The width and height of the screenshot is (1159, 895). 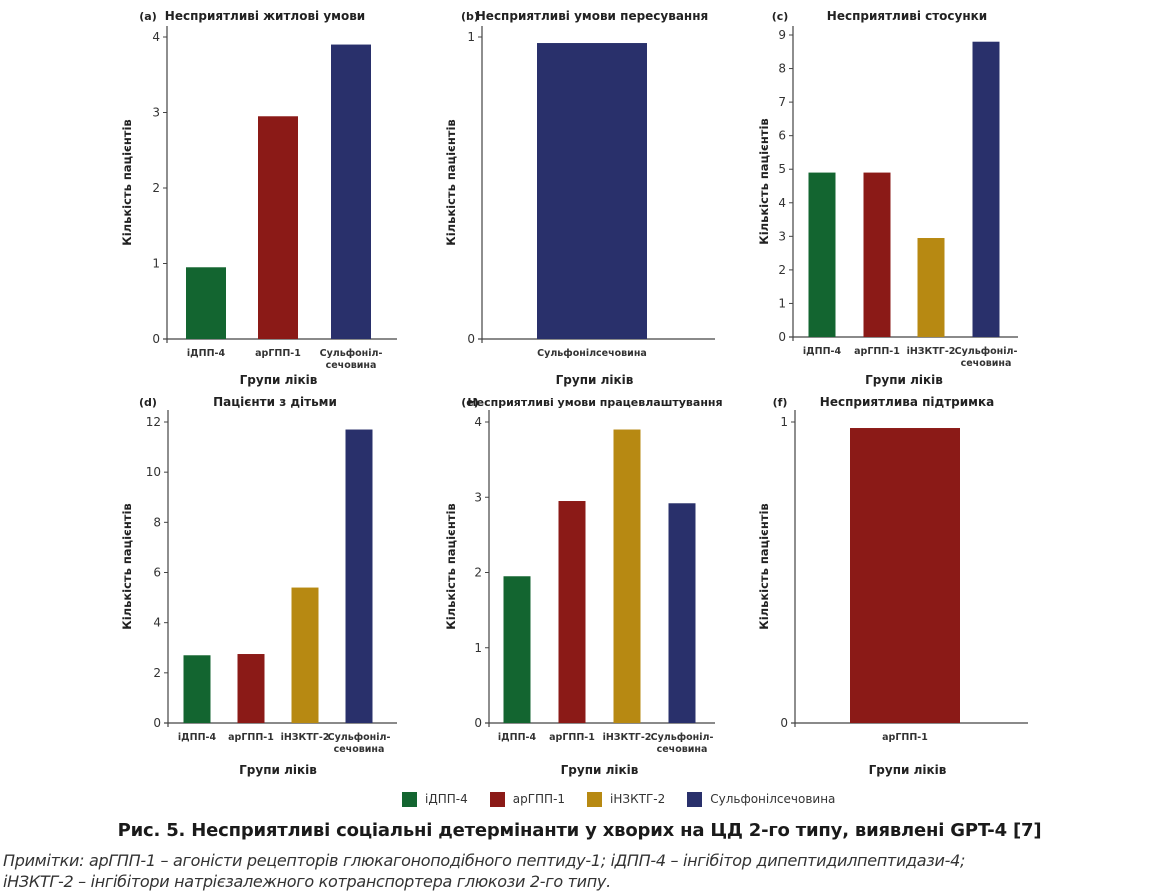 What do you see at coordinates (497, 799) in the screenshot?
I see `legend-swatch-argpp1` at bounding box center [497, 799].